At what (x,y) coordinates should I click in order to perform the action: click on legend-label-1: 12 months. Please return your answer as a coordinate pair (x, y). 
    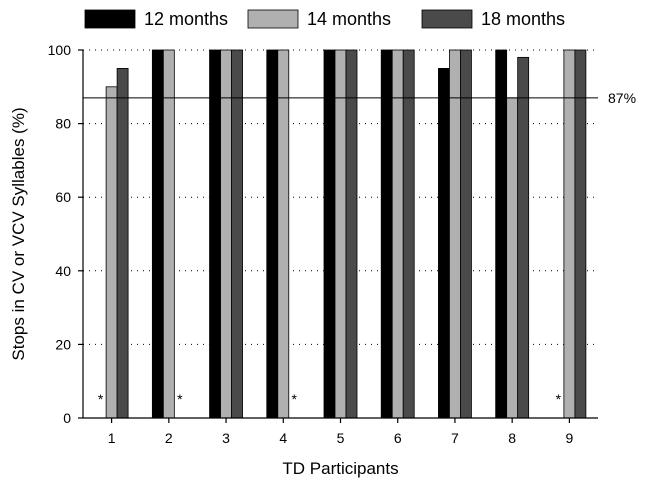
    Looking at the image, I should click on (186, 19).